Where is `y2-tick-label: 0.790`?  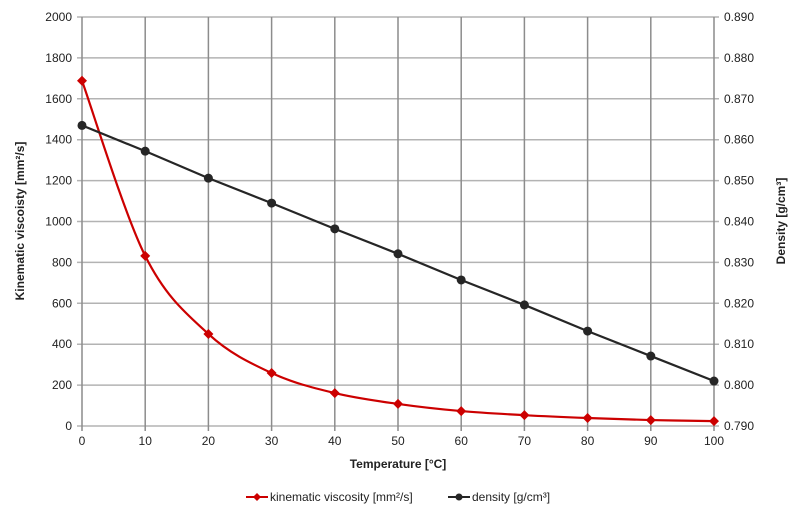
y2-tick-label: 0.790 is located at coordinates (739, 426).